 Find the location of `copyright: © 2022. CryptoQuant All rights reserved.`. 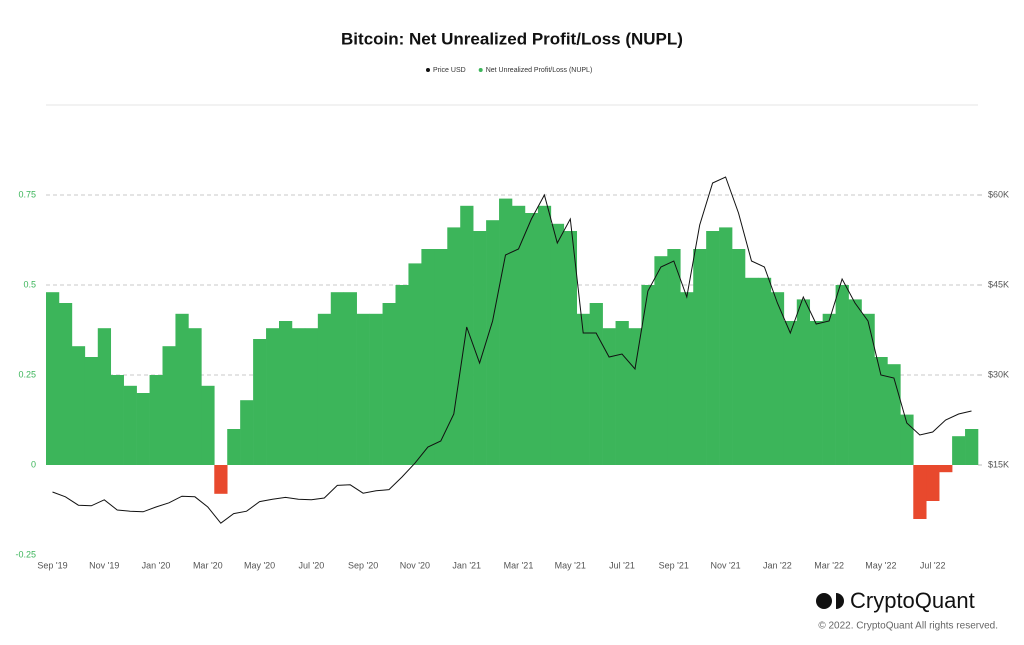

copyright: © 2022. CryptoQuant All rights reserved. is located at coordinates (908, 626).